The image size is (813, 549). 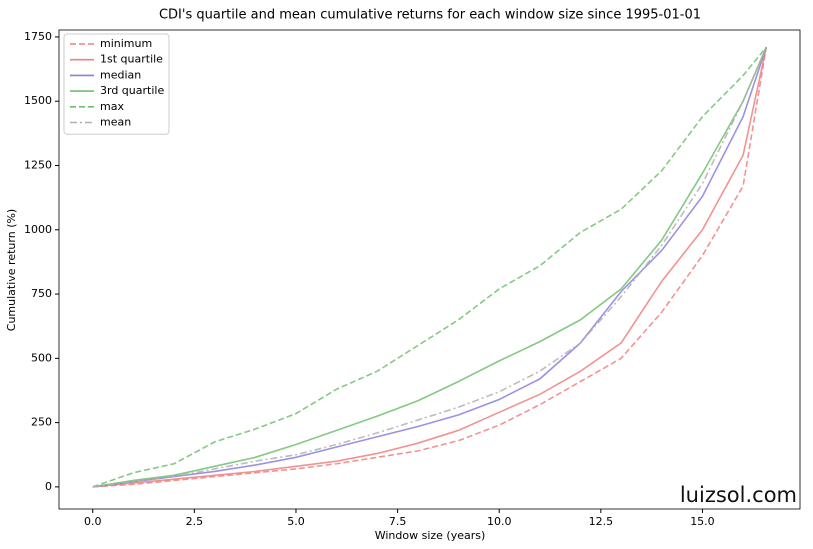 I want to click on legend-label: 1st quartile, so click(x=131, y=59).